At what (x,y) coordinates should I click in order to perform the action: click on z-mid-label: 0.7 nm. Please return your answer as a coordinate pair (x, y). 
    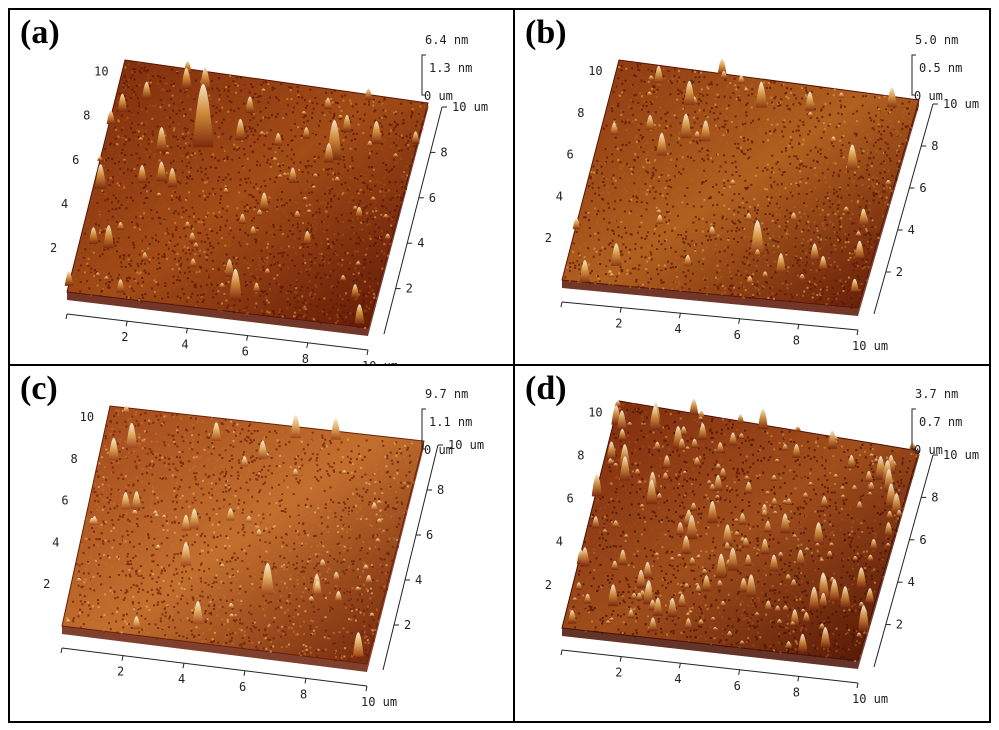
    Looking at the image, I should click on (940, 422).